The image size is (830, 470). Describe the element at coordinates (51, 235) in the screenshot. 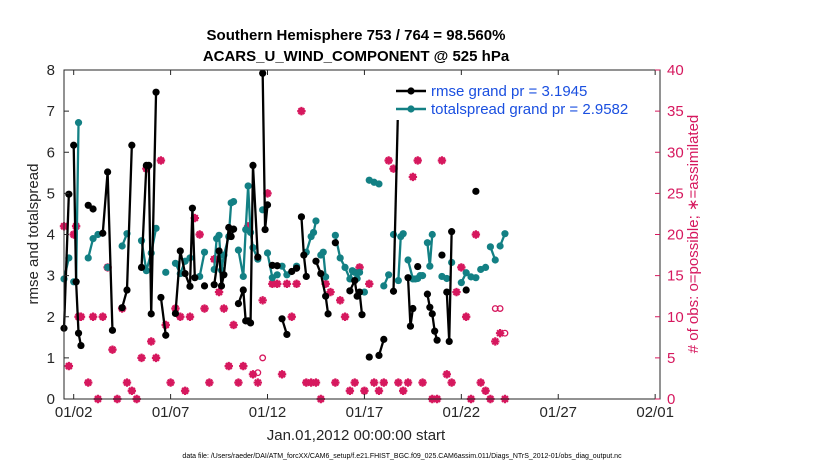

I see `y-tick-label-left: 4` at that location.